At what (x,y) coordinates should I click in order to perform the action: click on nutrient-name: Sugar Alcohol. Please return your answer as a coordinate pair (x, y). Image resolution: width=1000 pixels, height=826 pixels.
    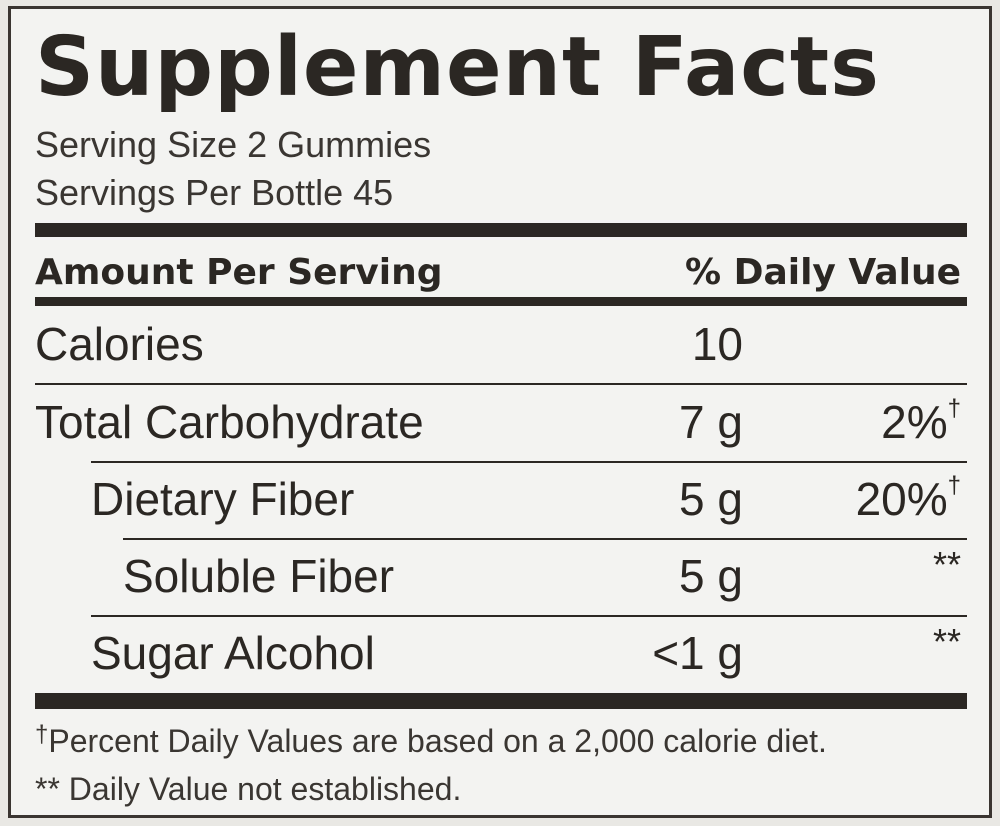
    Looking at the image, I should click on (233, 653).